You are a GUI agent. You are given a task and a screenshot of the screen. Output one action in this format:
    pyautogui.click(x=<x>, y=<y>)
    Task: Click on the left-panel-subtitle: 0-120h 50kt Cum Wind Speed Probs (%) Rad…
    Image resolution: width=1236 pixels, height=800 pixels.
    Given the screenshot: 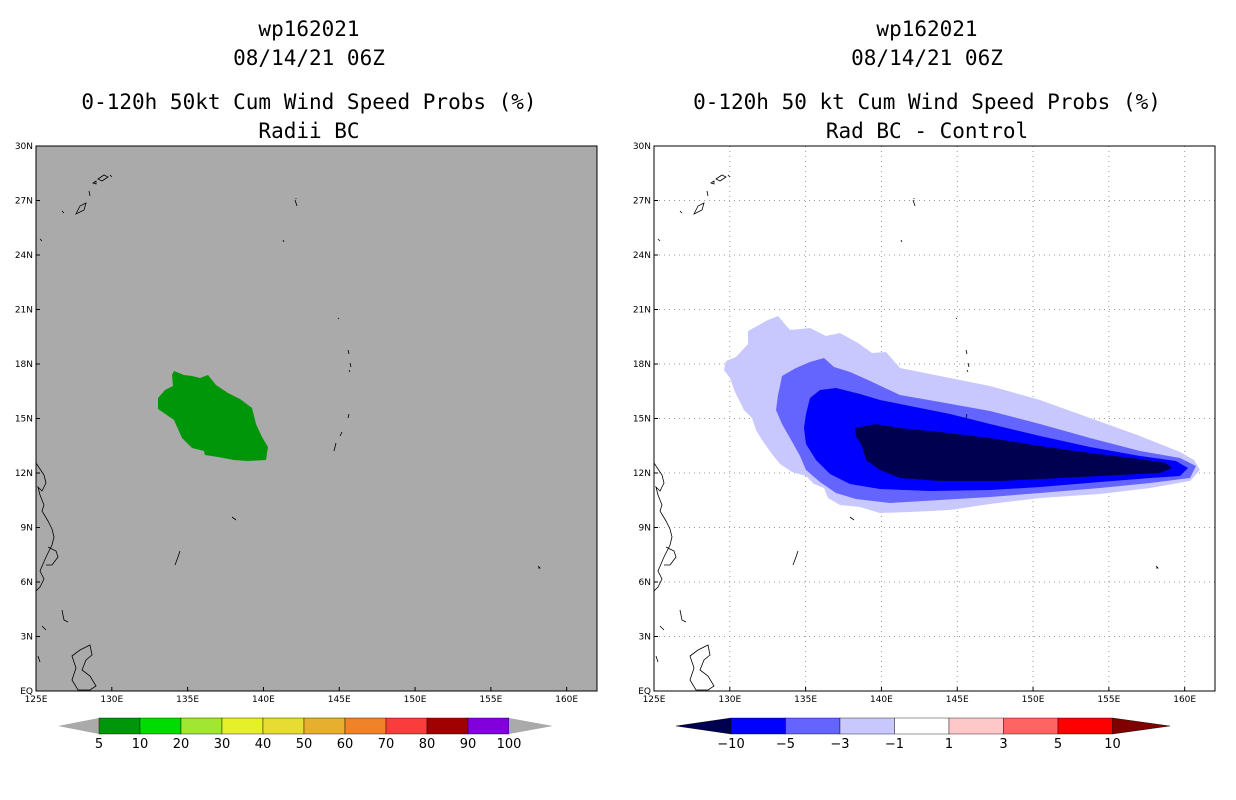 What is the action you would take?
    pyautogui.click(x=309, y=117)
    